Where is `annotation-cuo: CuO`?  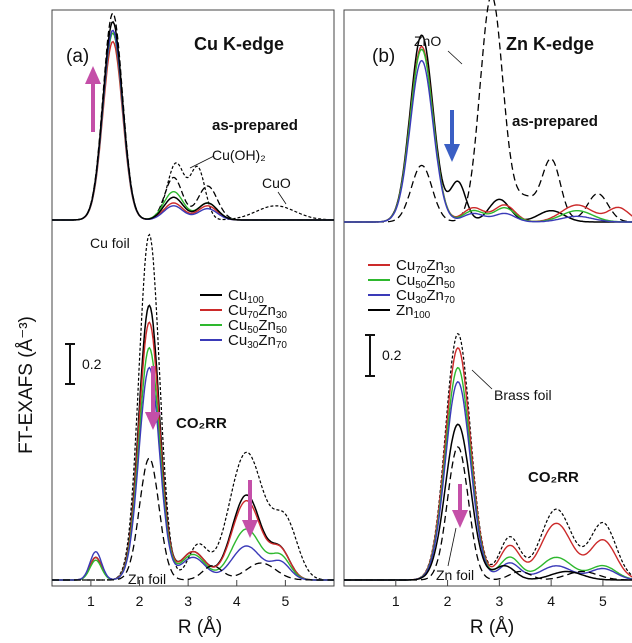 annotation-cuo: CuO is located at coordinates (276, 183).